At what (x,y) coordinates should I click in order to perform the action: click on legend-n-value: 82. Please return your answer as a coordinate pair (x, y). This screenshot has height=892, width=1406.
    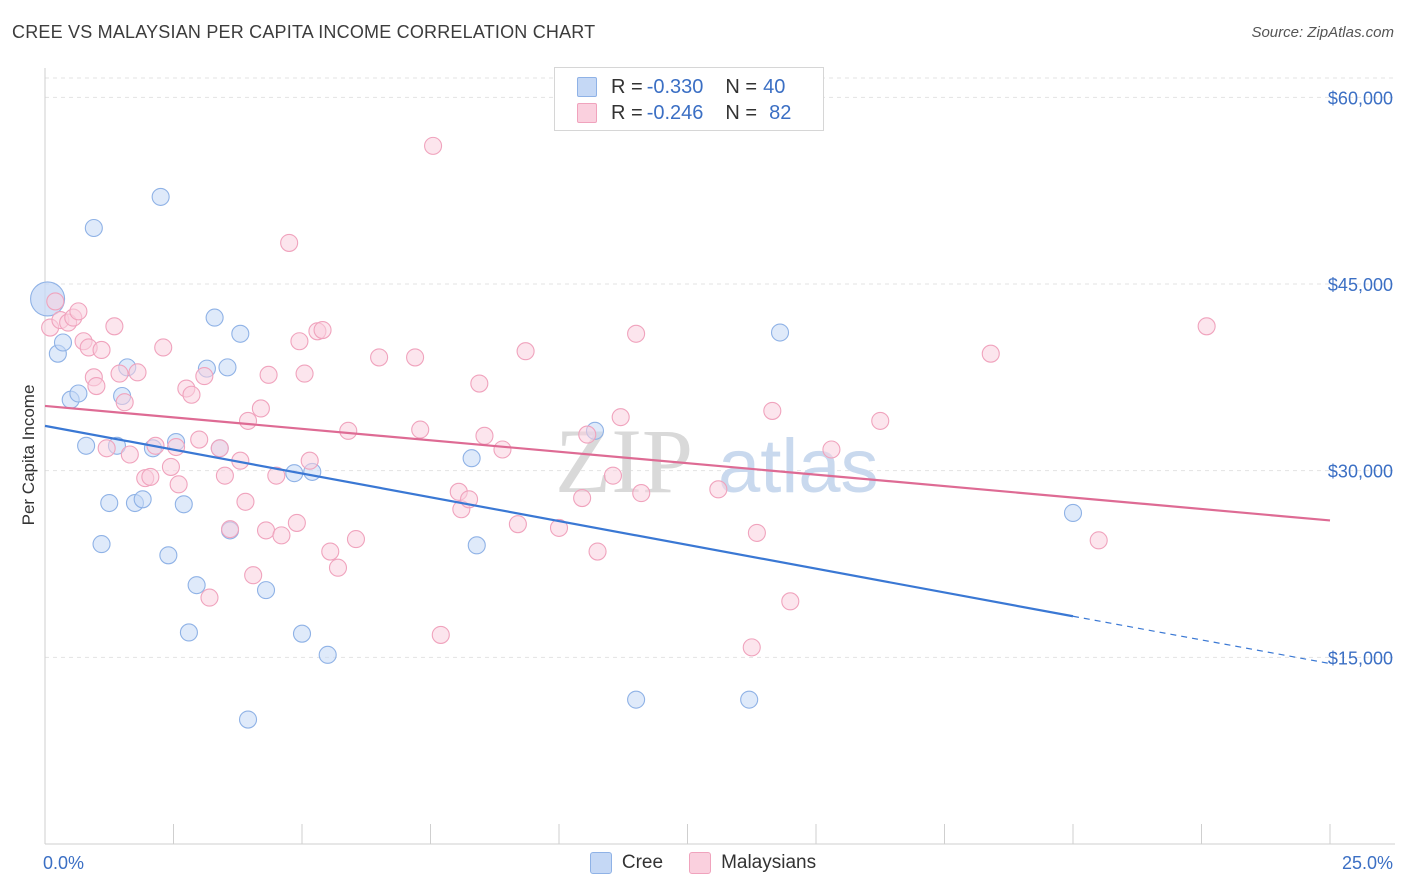
    Looking at the image, I should click on (780, 112).